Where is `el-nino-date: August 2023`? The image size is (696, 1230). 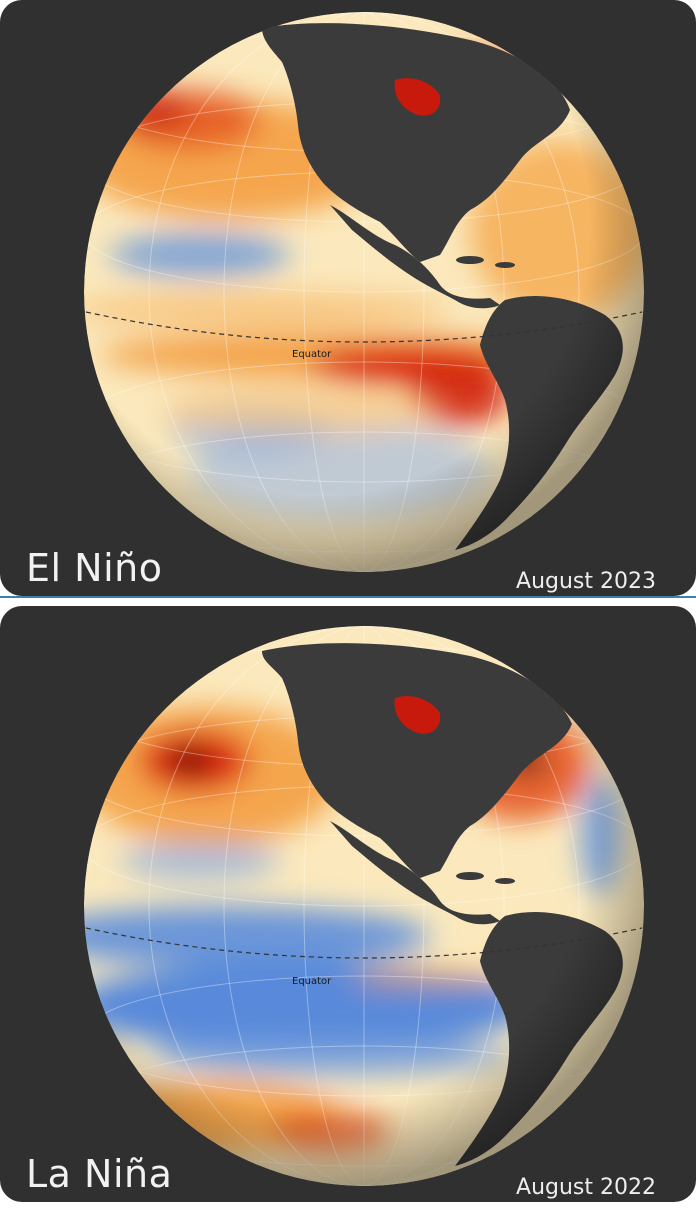 el-nino-date: August 2023 is located at coordinates (586, 581).